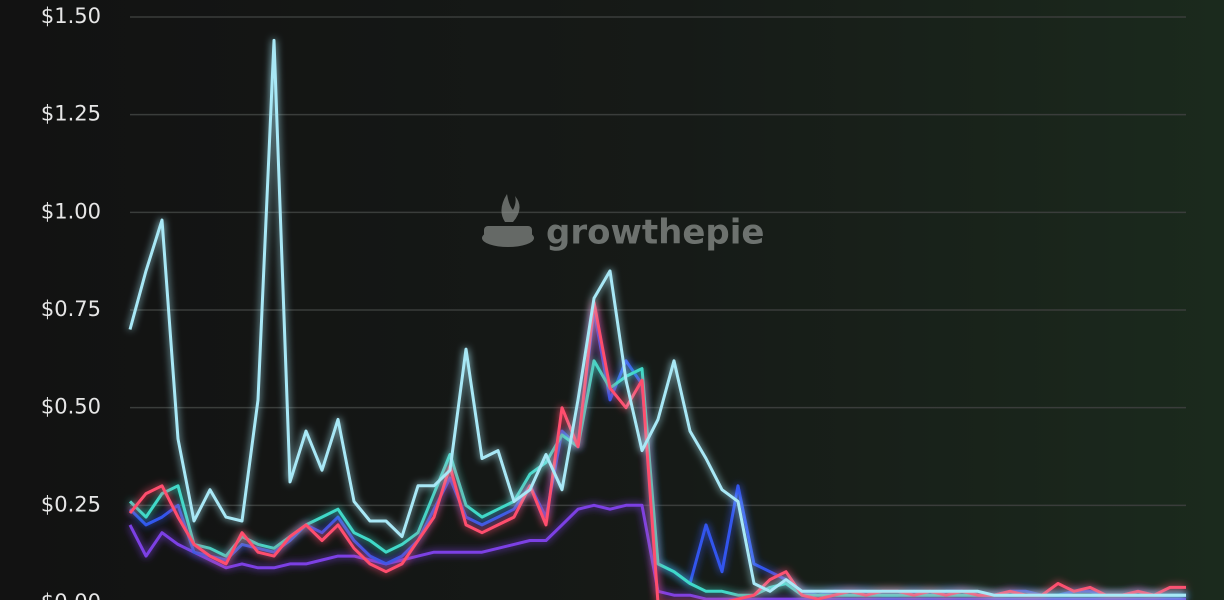 This screenshot has width=1224, height=600. I want to click on watermark-logo, so click(508, 220).